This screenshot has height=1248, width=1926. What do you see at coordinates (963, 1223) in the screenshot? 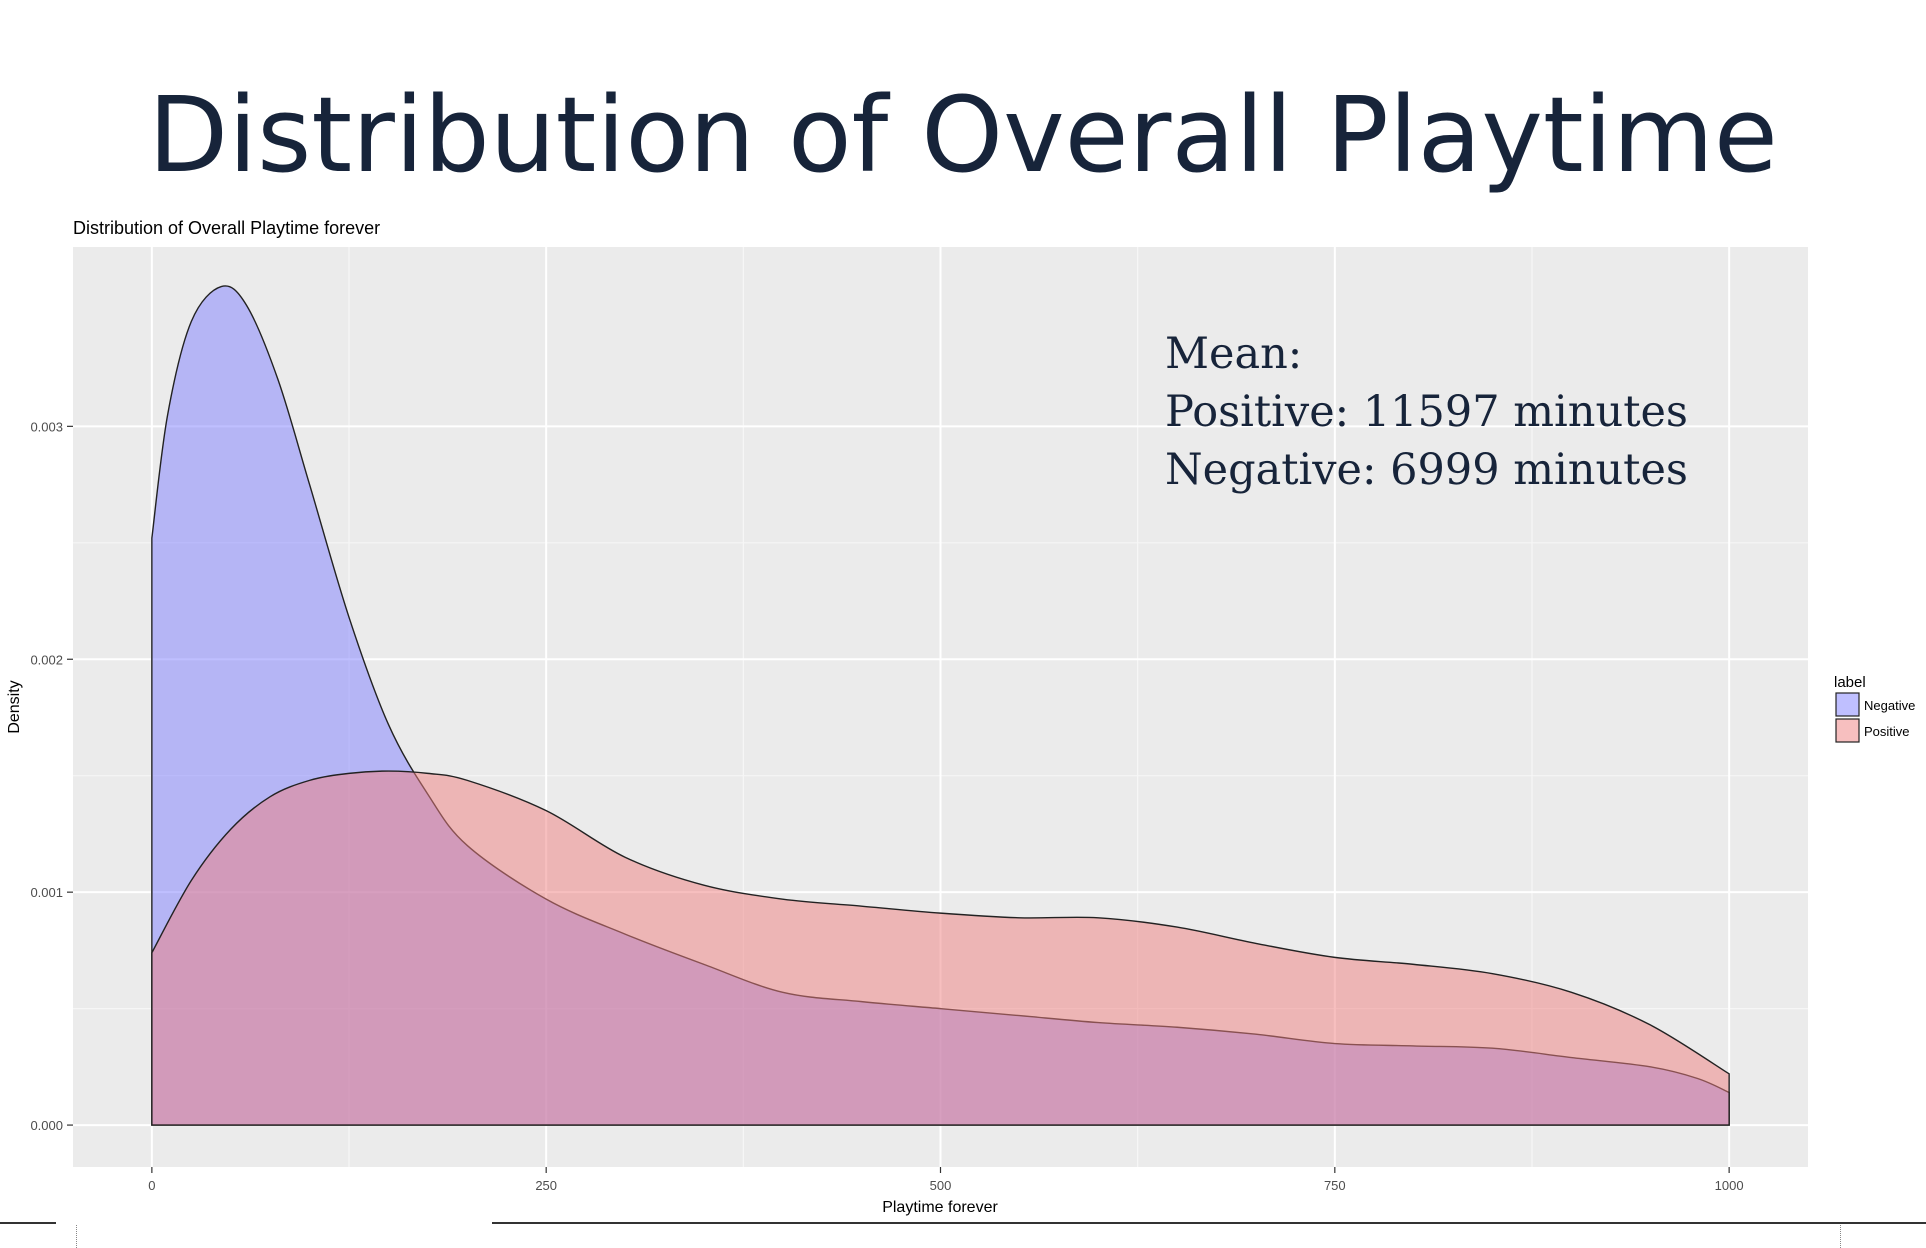
I see `footer-rule` at bounding box center [963, 1223].